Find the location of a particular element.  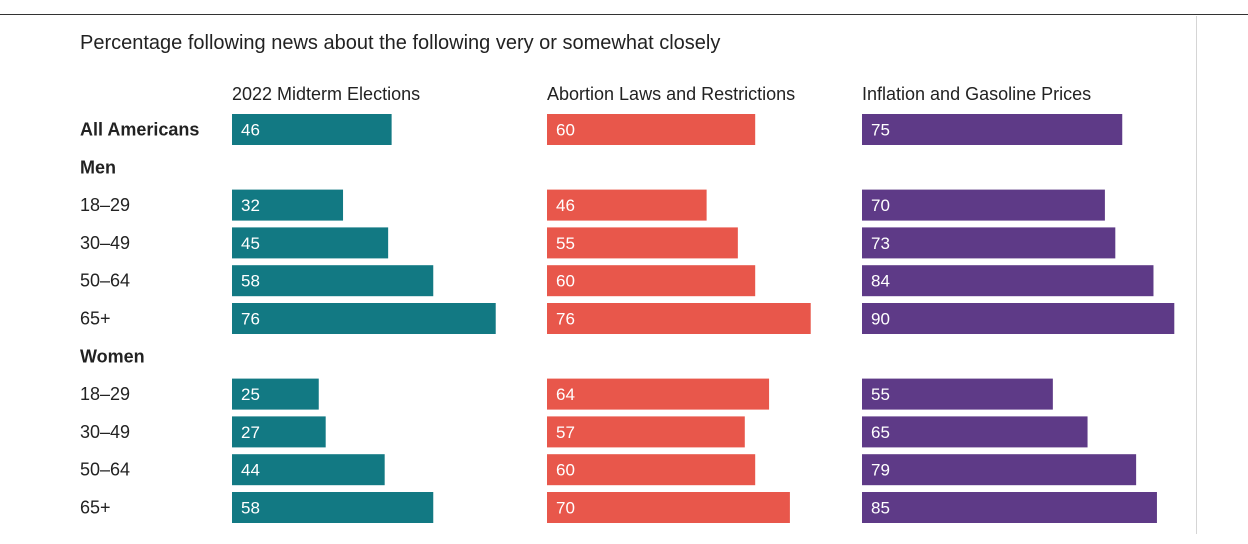

top-divider is located at coordinates (624, 14).